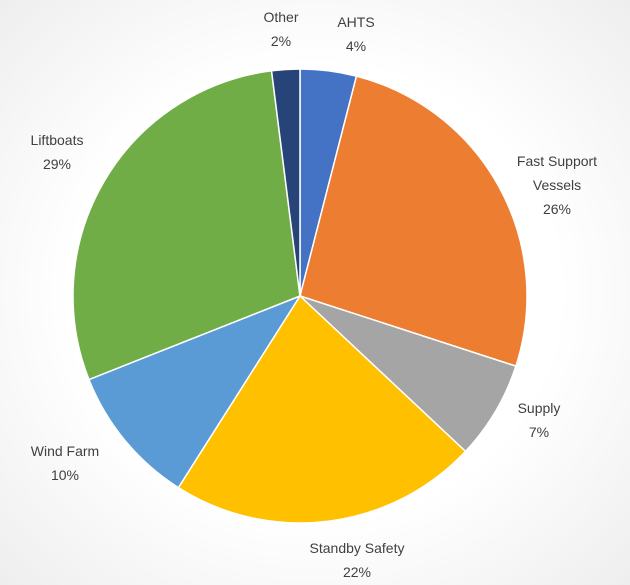  What do you see at coordinates (57, 152) in the screenshot?
I see `data-label-liftboats: Liftboats 29%` at bounding box center [57, 152].